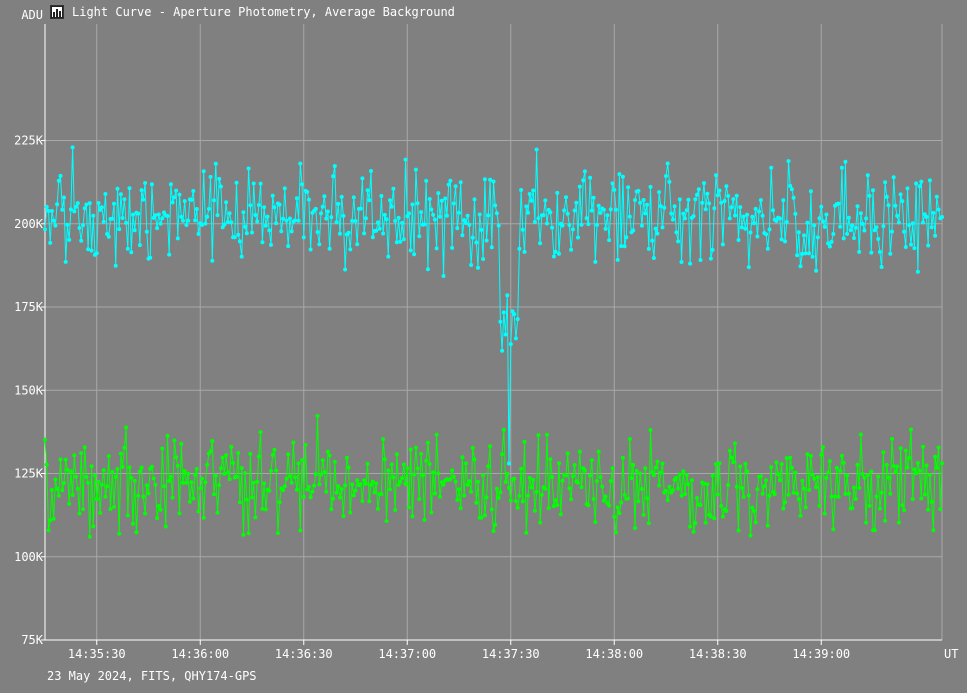 The height and width of the screenshot is (693, 967). What do you see at coordinates (951, 654) in the screenshot?
I see `x-axis-unit: UT` at bounding box center [951, 654].